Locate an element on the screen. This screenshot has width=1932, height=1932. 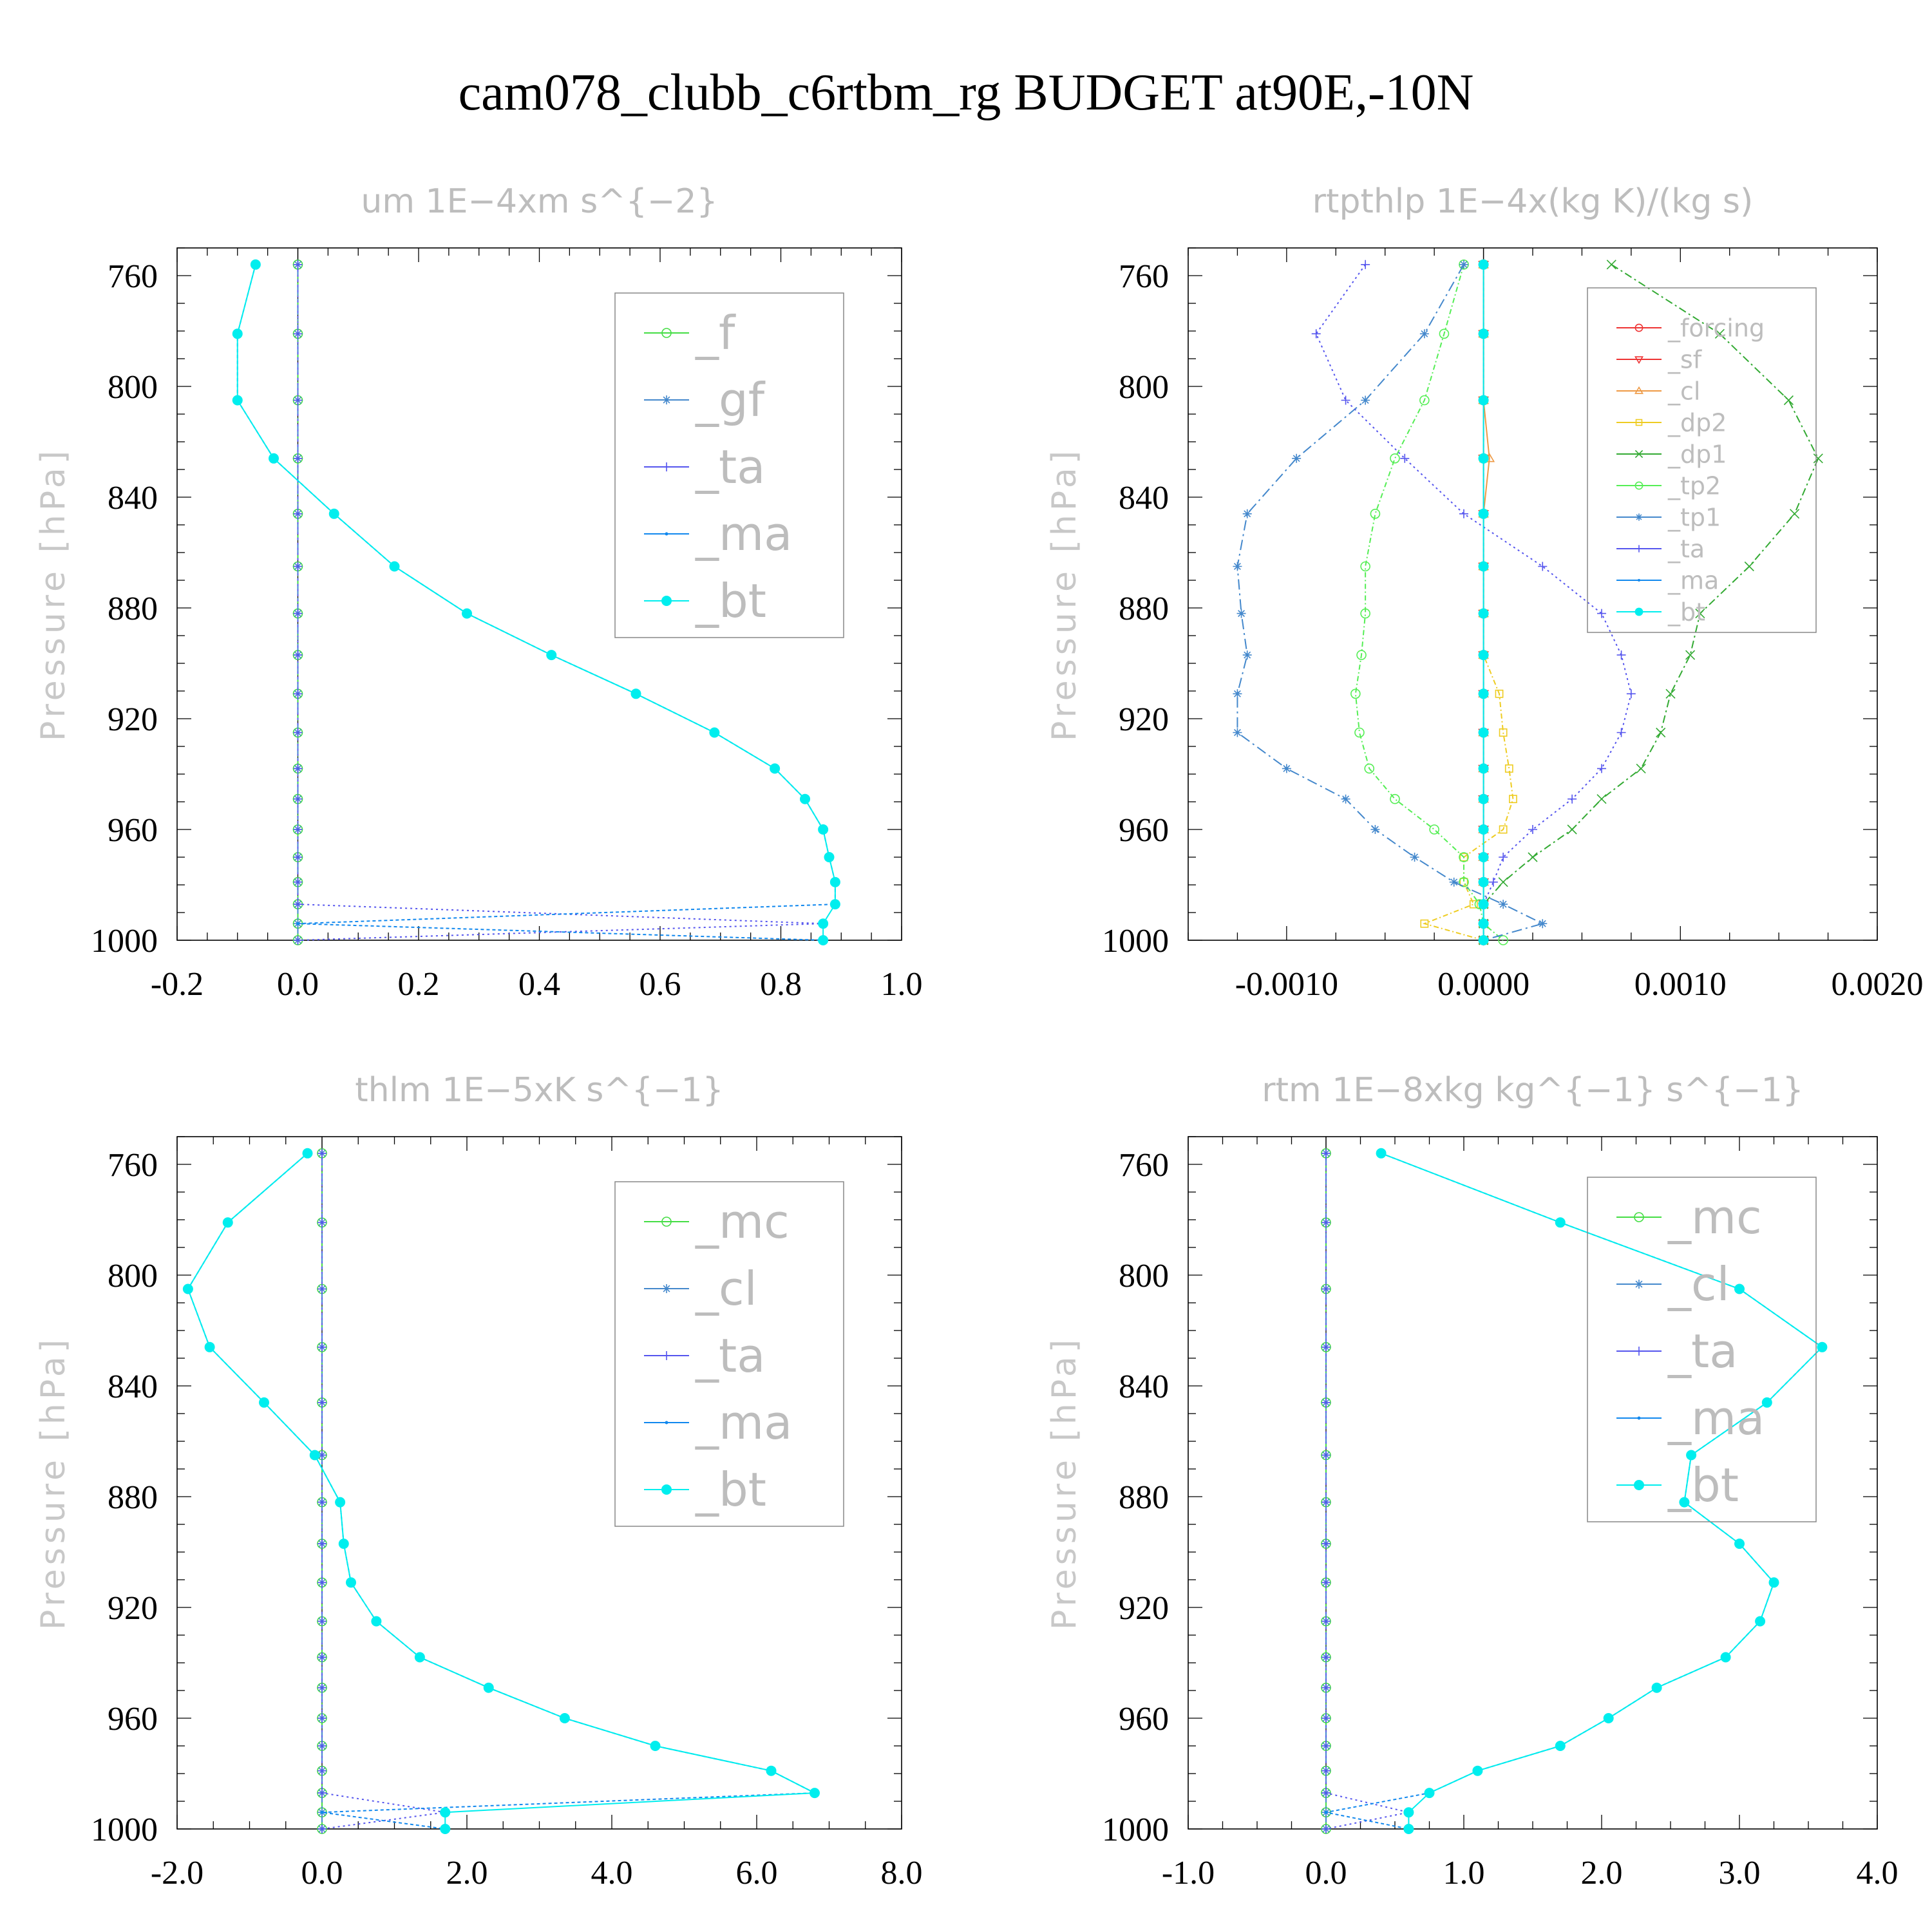
legend: _forcing _sf _cl _dp2 _dp1 _tp2 _tp1 _ta _ma _bt is located at coordinates (1702, 460).